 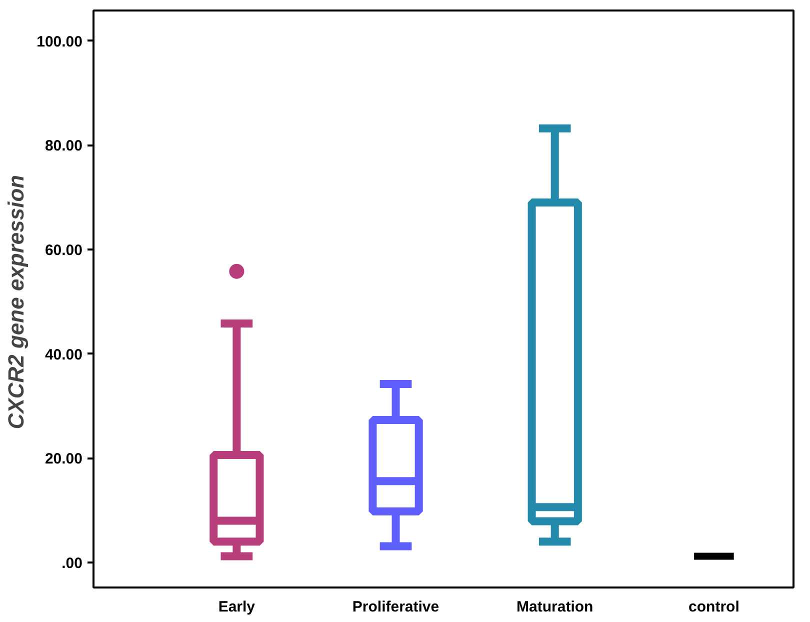 I want to click on y-axis-title: CXCR2 gene expression, so click(x=16, y=302).